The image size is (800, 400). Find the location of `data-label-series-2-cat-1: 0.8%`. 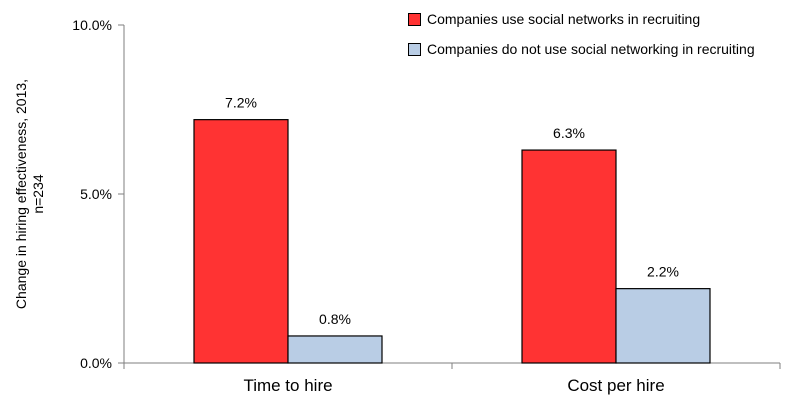

data-label-series-2-cat-1: 0.8% is located at coordinates (335, 319).